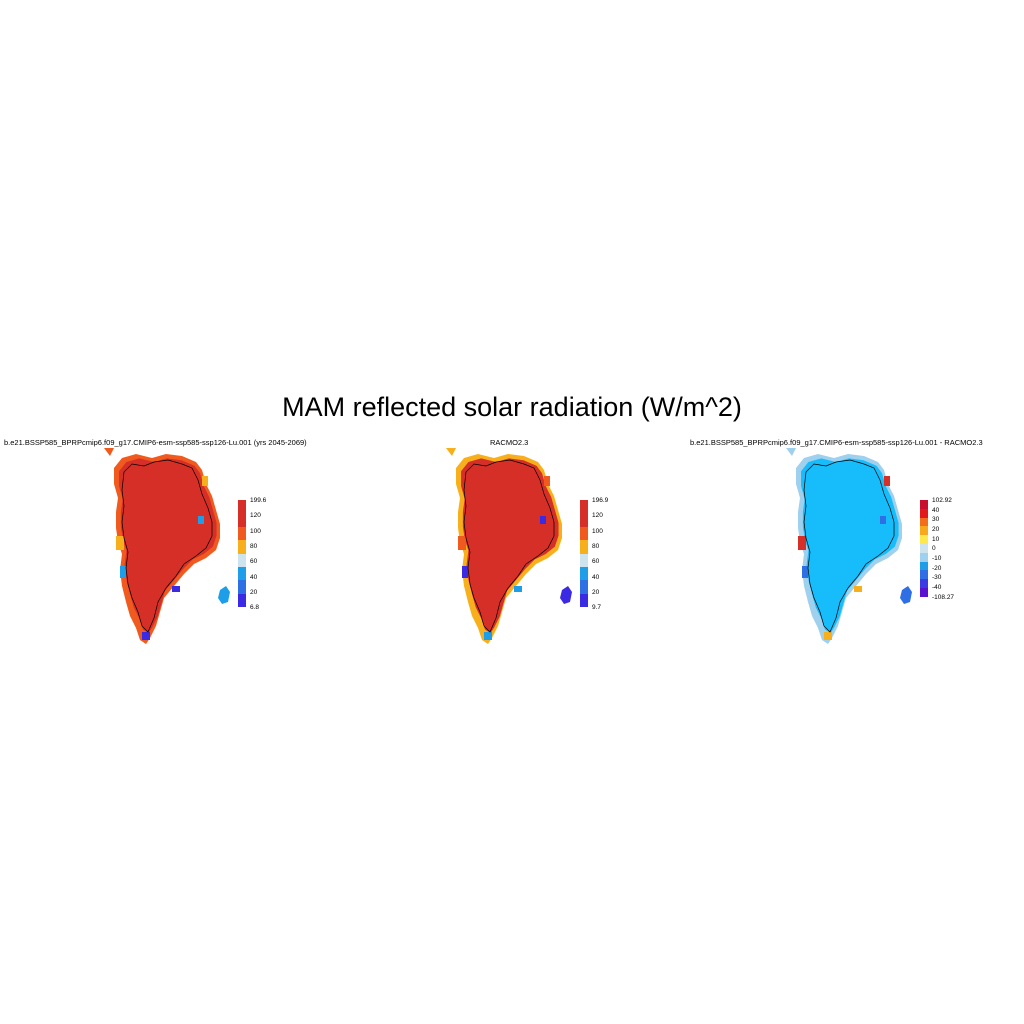 The height and width of the screenshot is (1024, 1024). Describe the element at coordinates (255, 608) in the screenshot. I see `colorbar-tick-label: 6.8` at that location.